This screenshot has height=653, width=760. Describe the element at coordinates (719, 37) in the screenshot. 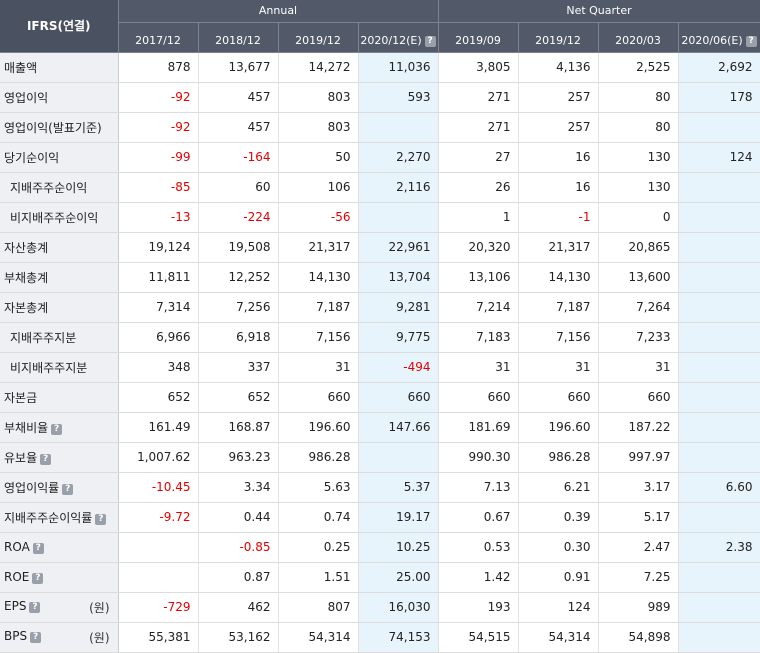

I see `period-header: 2020/06(E)?` at that location.